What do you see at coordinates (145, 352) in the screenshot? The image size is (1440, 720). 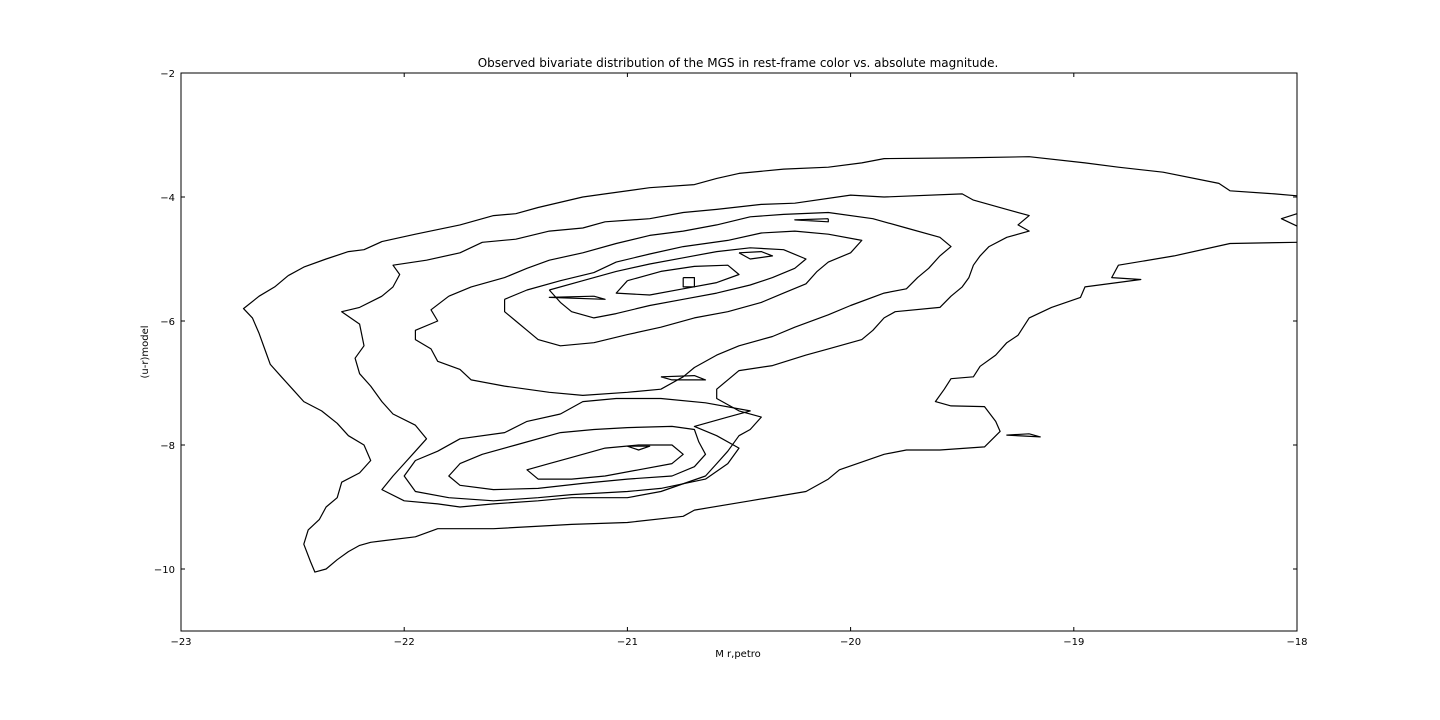 I see `y-axis-label: (u-r)model` at bounding box center [145, 352].